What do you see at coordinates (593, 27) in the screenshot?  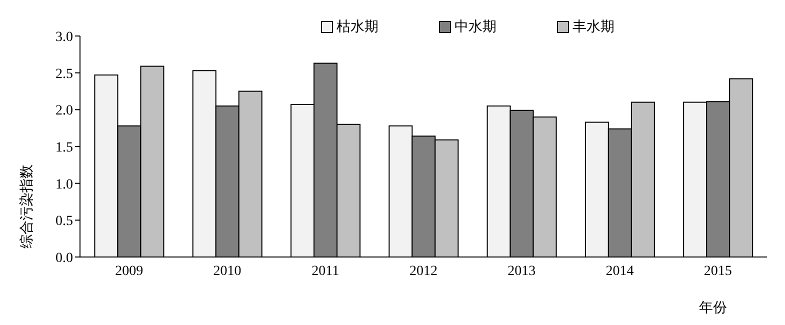 I see `legend-label: 丰水期` at bounding box center [593, 27].